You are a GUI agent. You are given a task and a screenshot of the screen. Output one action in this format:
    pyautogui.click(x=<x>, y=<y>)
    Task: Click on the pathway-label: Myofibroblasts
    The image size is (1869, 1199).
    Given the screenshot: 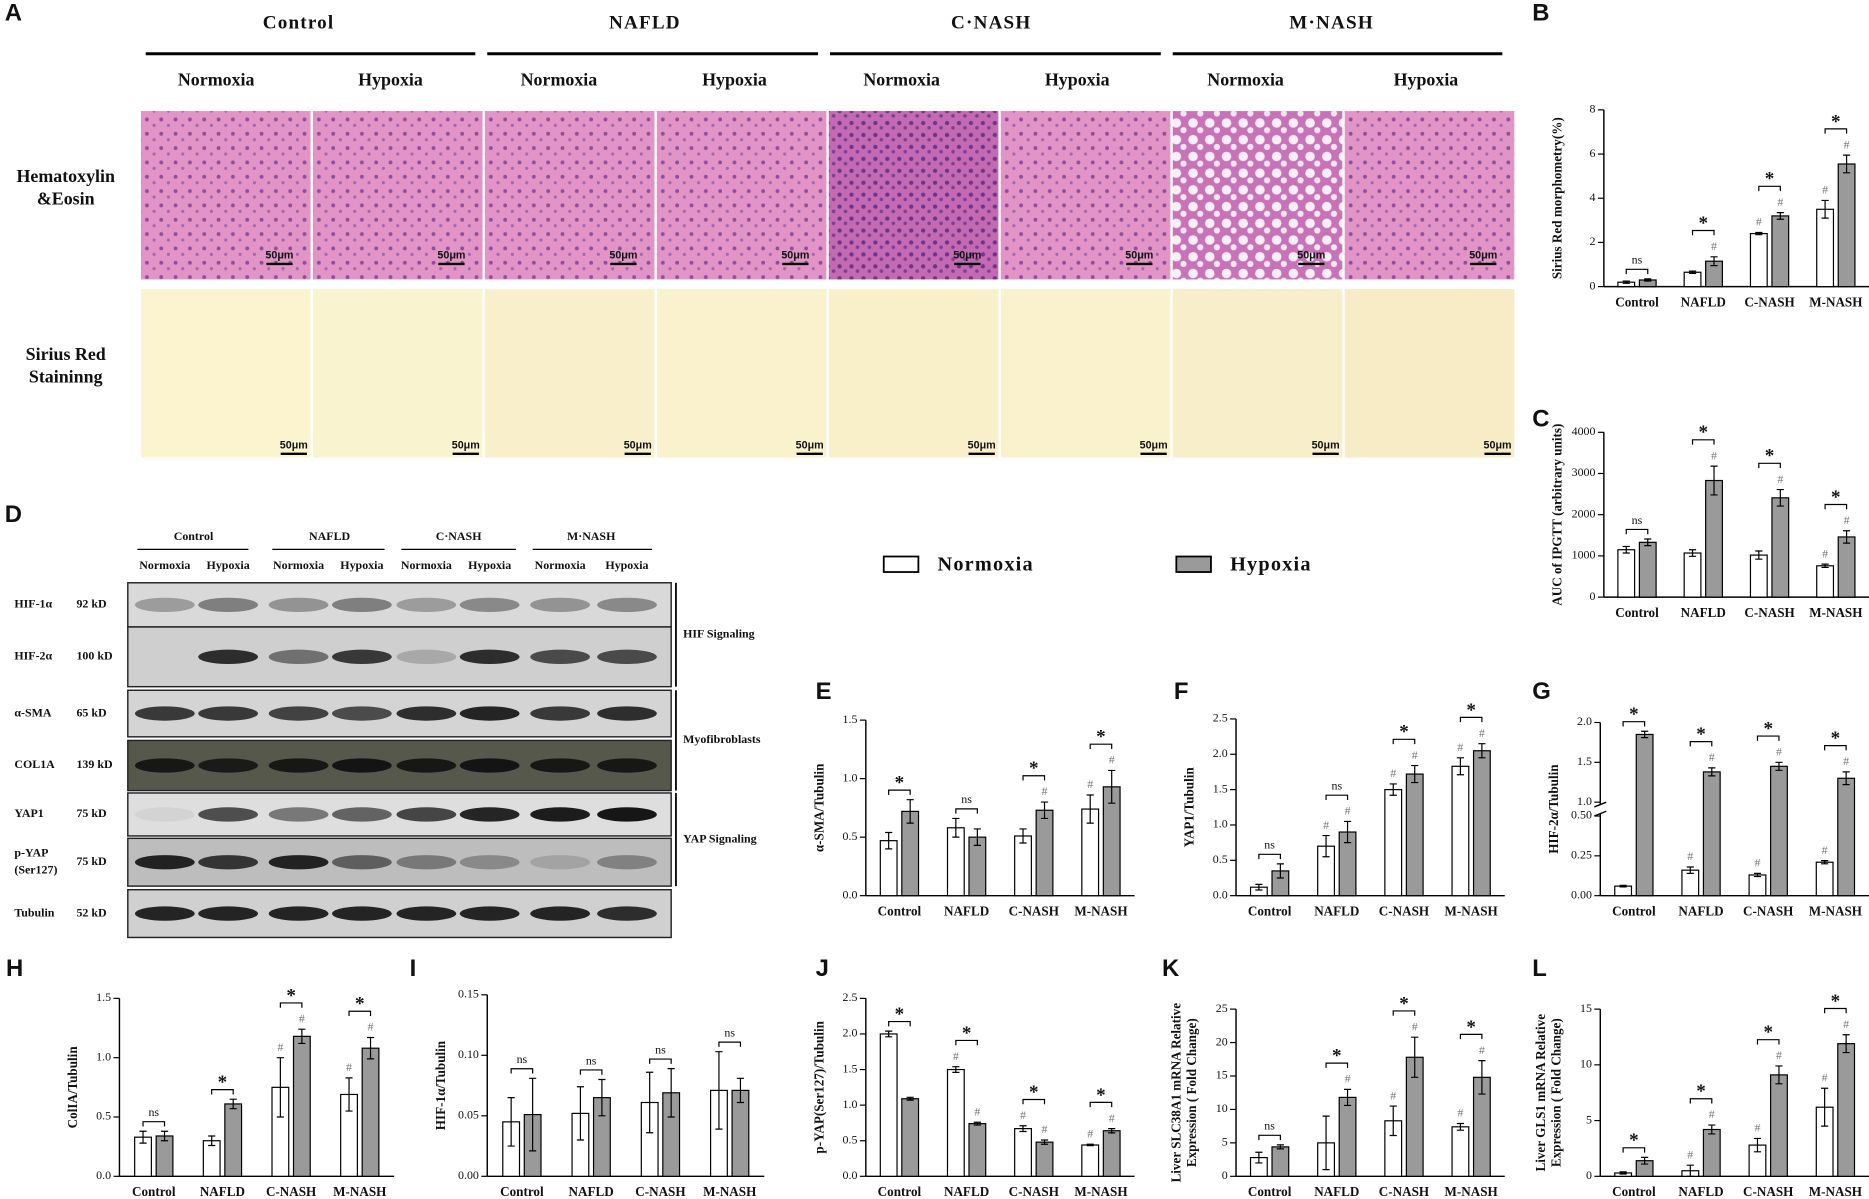 What is the action you would take?
    pyautogui.click(x=722, y=739)
    